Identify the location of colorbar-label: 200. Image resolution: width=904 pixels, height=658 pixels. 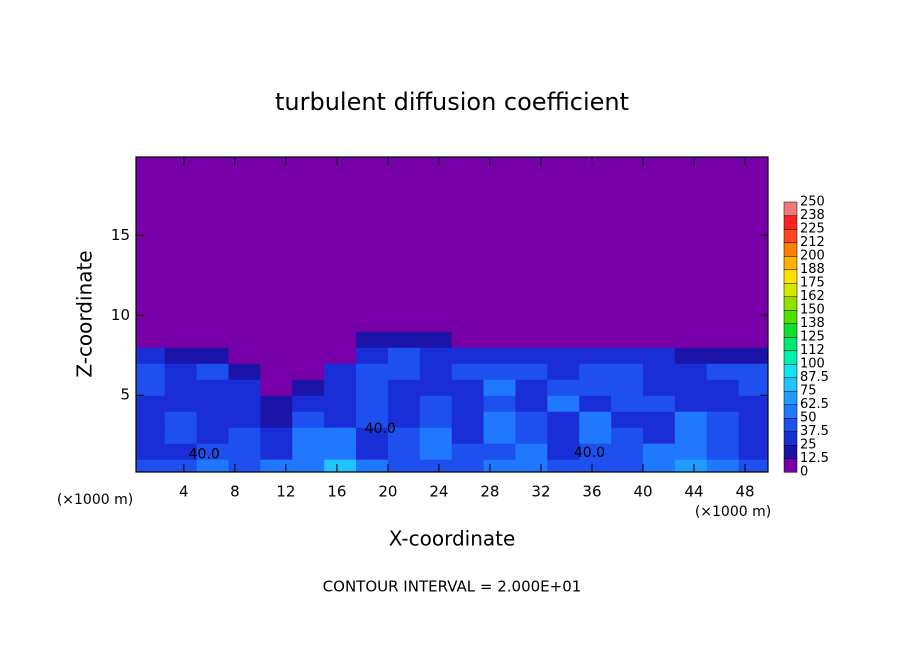
(812, 256).